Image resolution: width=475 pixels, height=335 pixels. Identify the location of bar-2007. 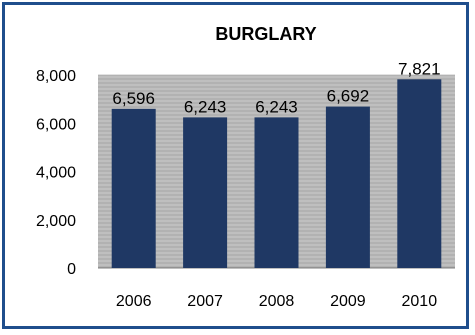
(205, 192).